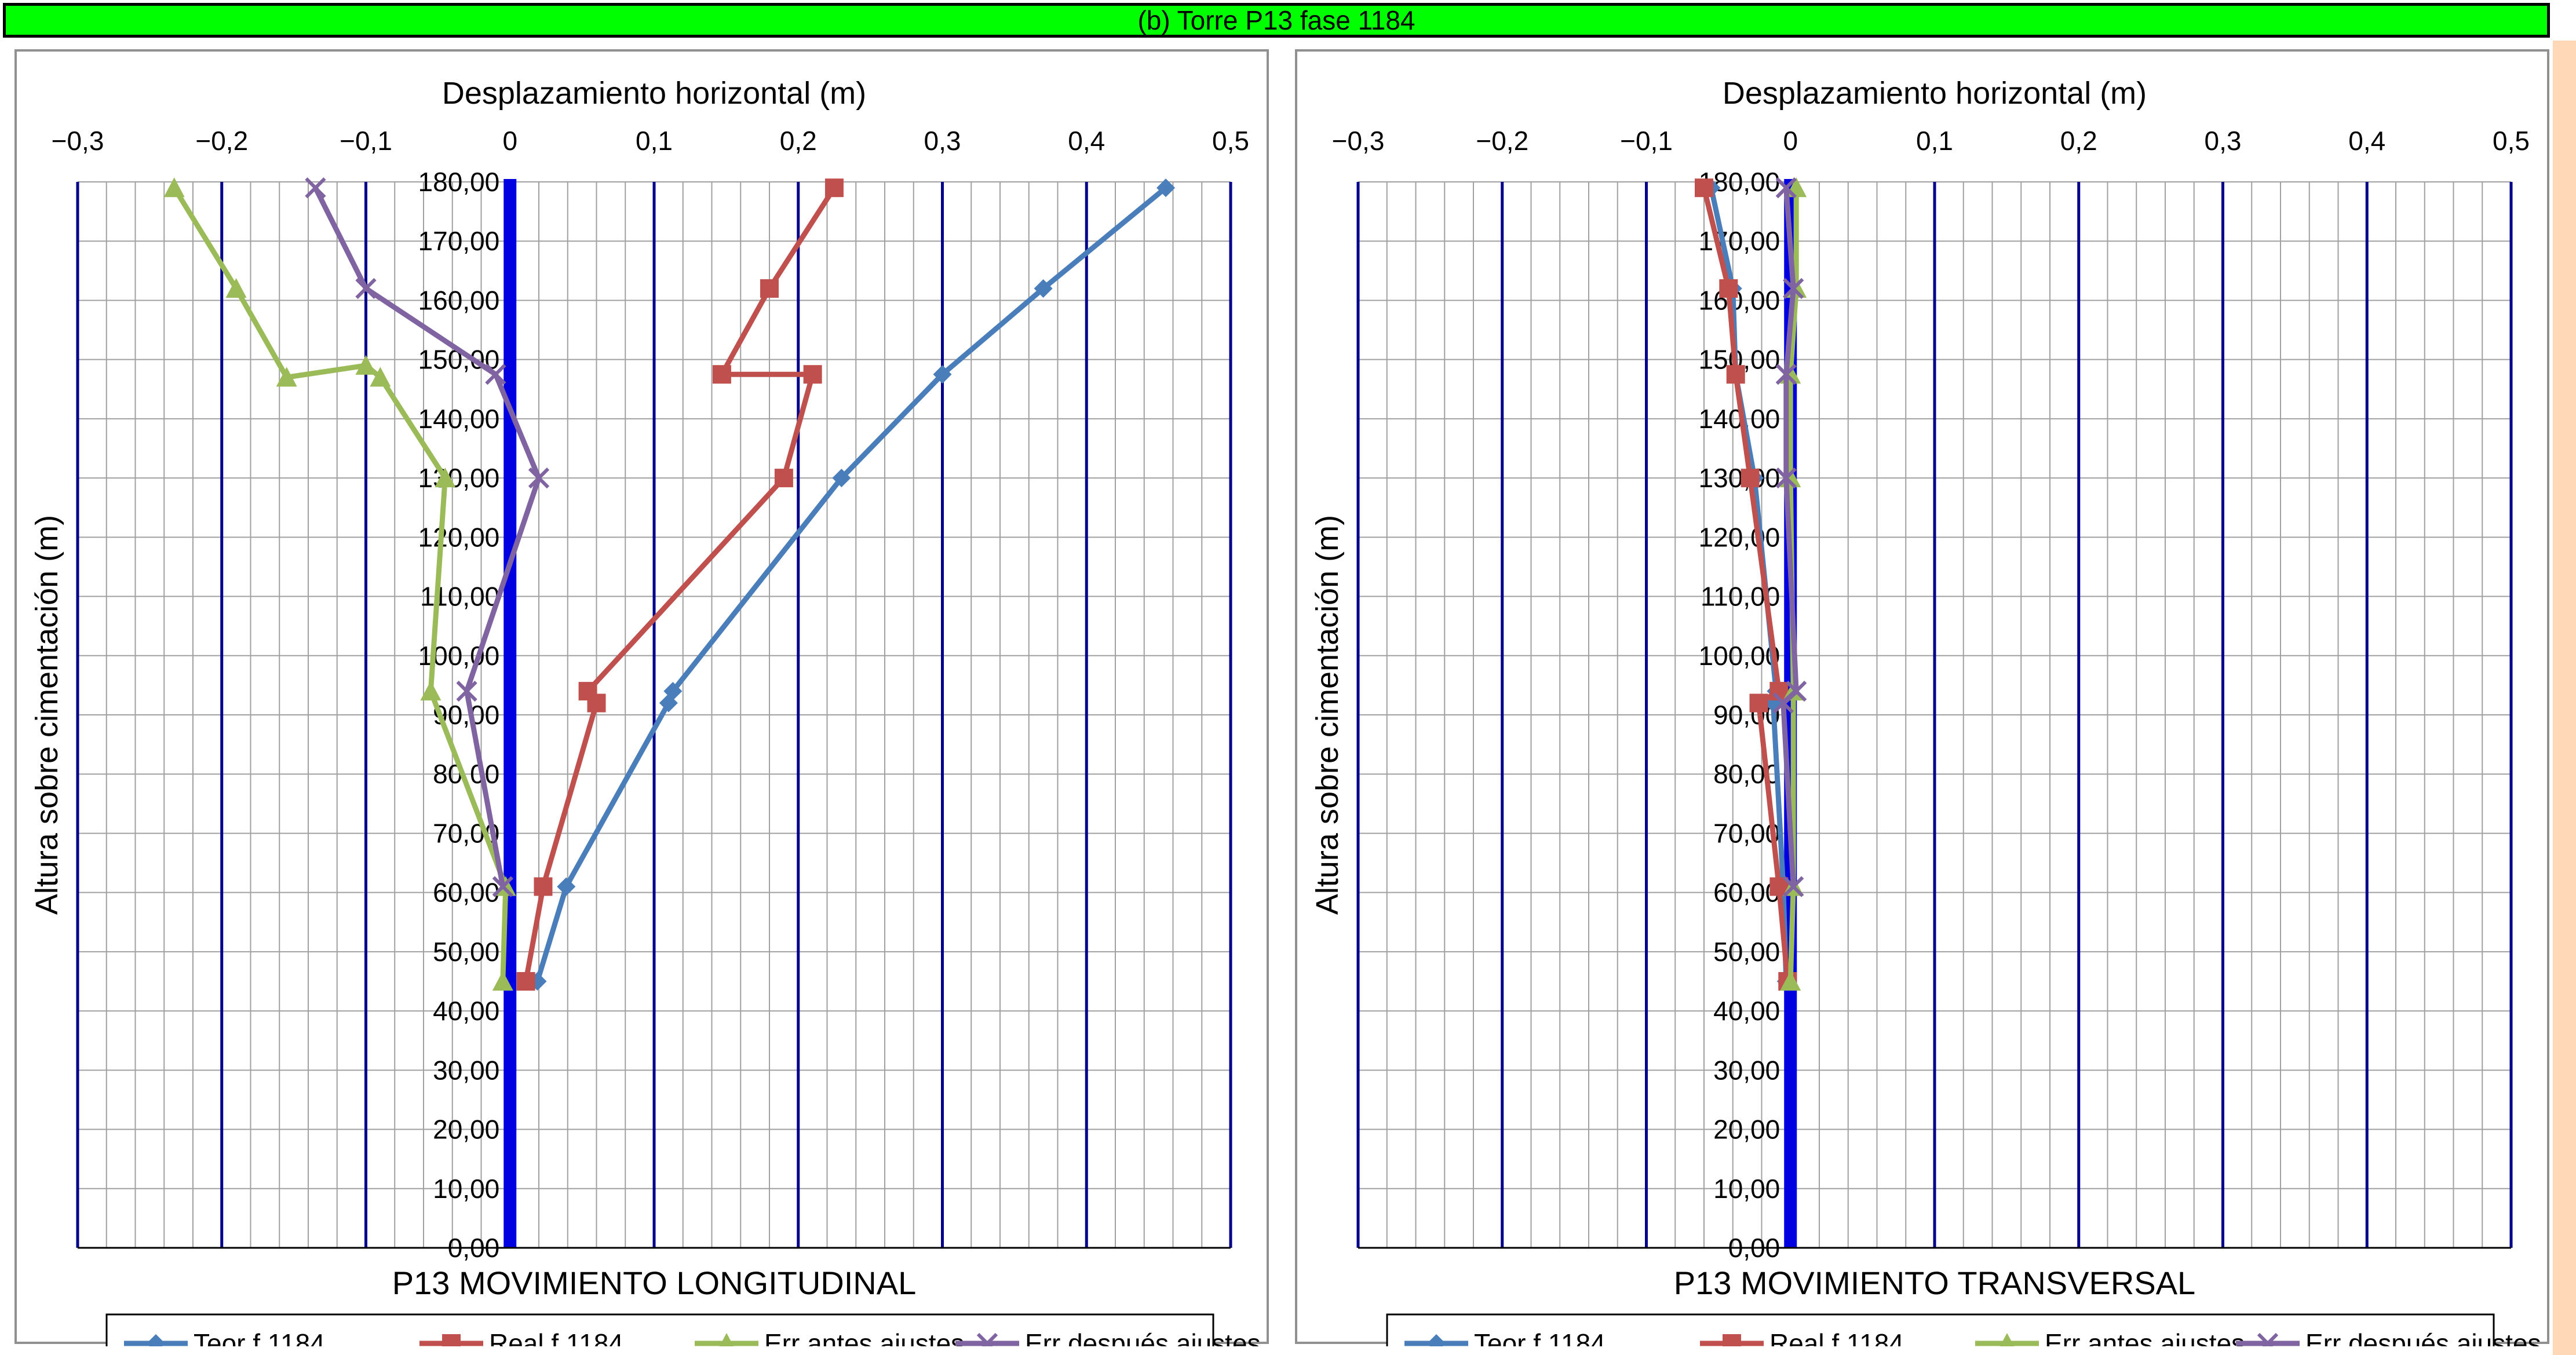 This screenshot has width=2576, height=1355. I want to click on y-tick-label: 40,00, so click(466, 1011).